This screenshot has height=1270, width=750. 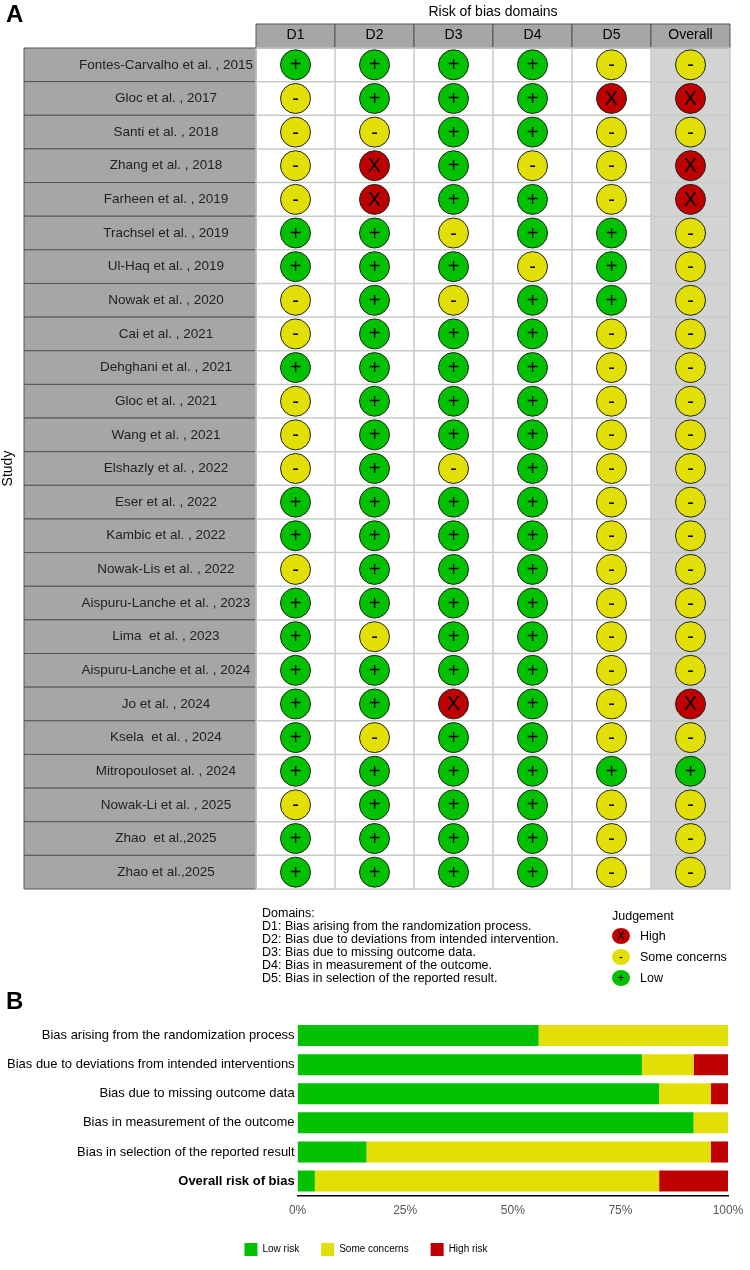 What do you see at coordinates (166, 569) in the screenshot?
I see `y-tick-label: Nowak-Lis et al. , 2022` at bounding box center [166, 569].